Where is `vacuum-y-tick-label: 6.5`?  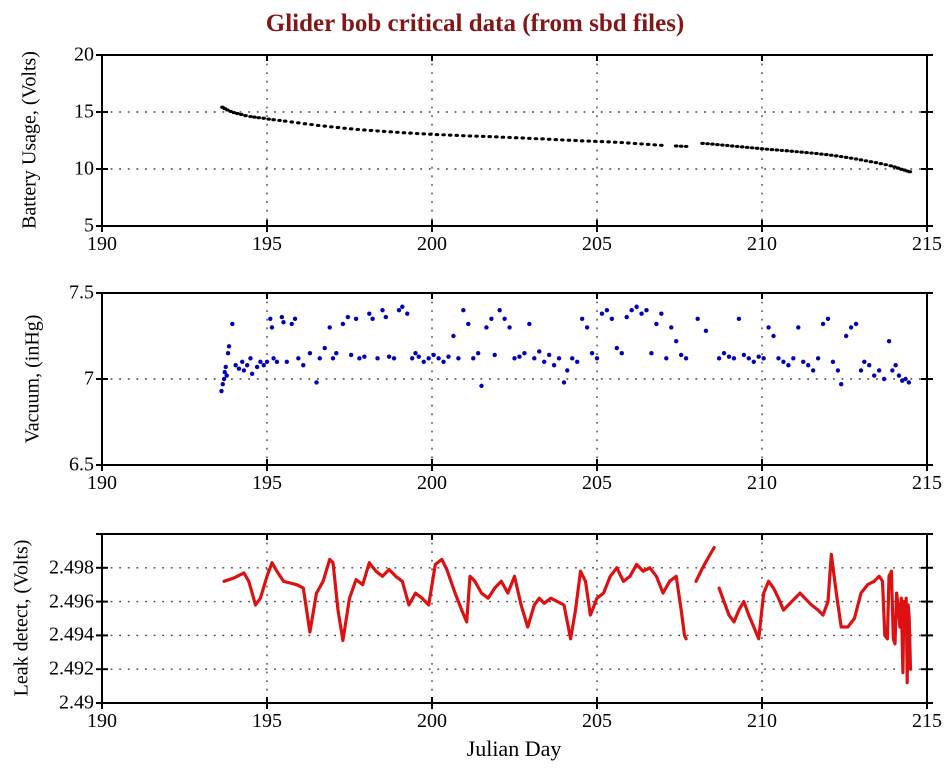
vacuum-y-tick-label: 6.5 is located at coordinates (81, 464).